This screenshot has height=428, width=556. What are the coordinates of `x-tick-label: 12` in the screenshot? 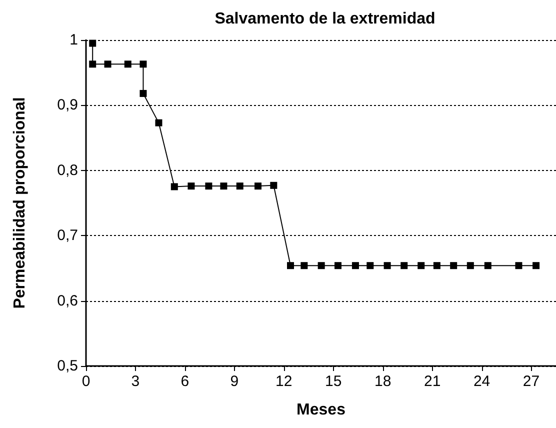 It's located at (284, 381).